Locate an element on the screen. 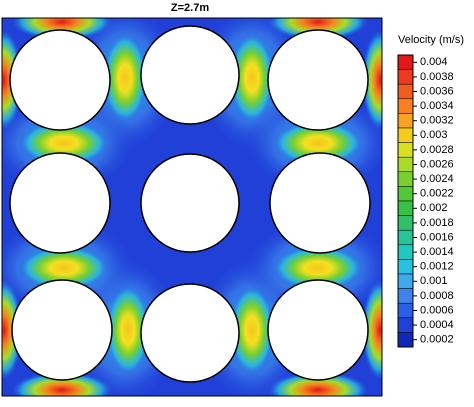  colorbar-tick-label: 0.0012 is located at coordinates (437, 267).